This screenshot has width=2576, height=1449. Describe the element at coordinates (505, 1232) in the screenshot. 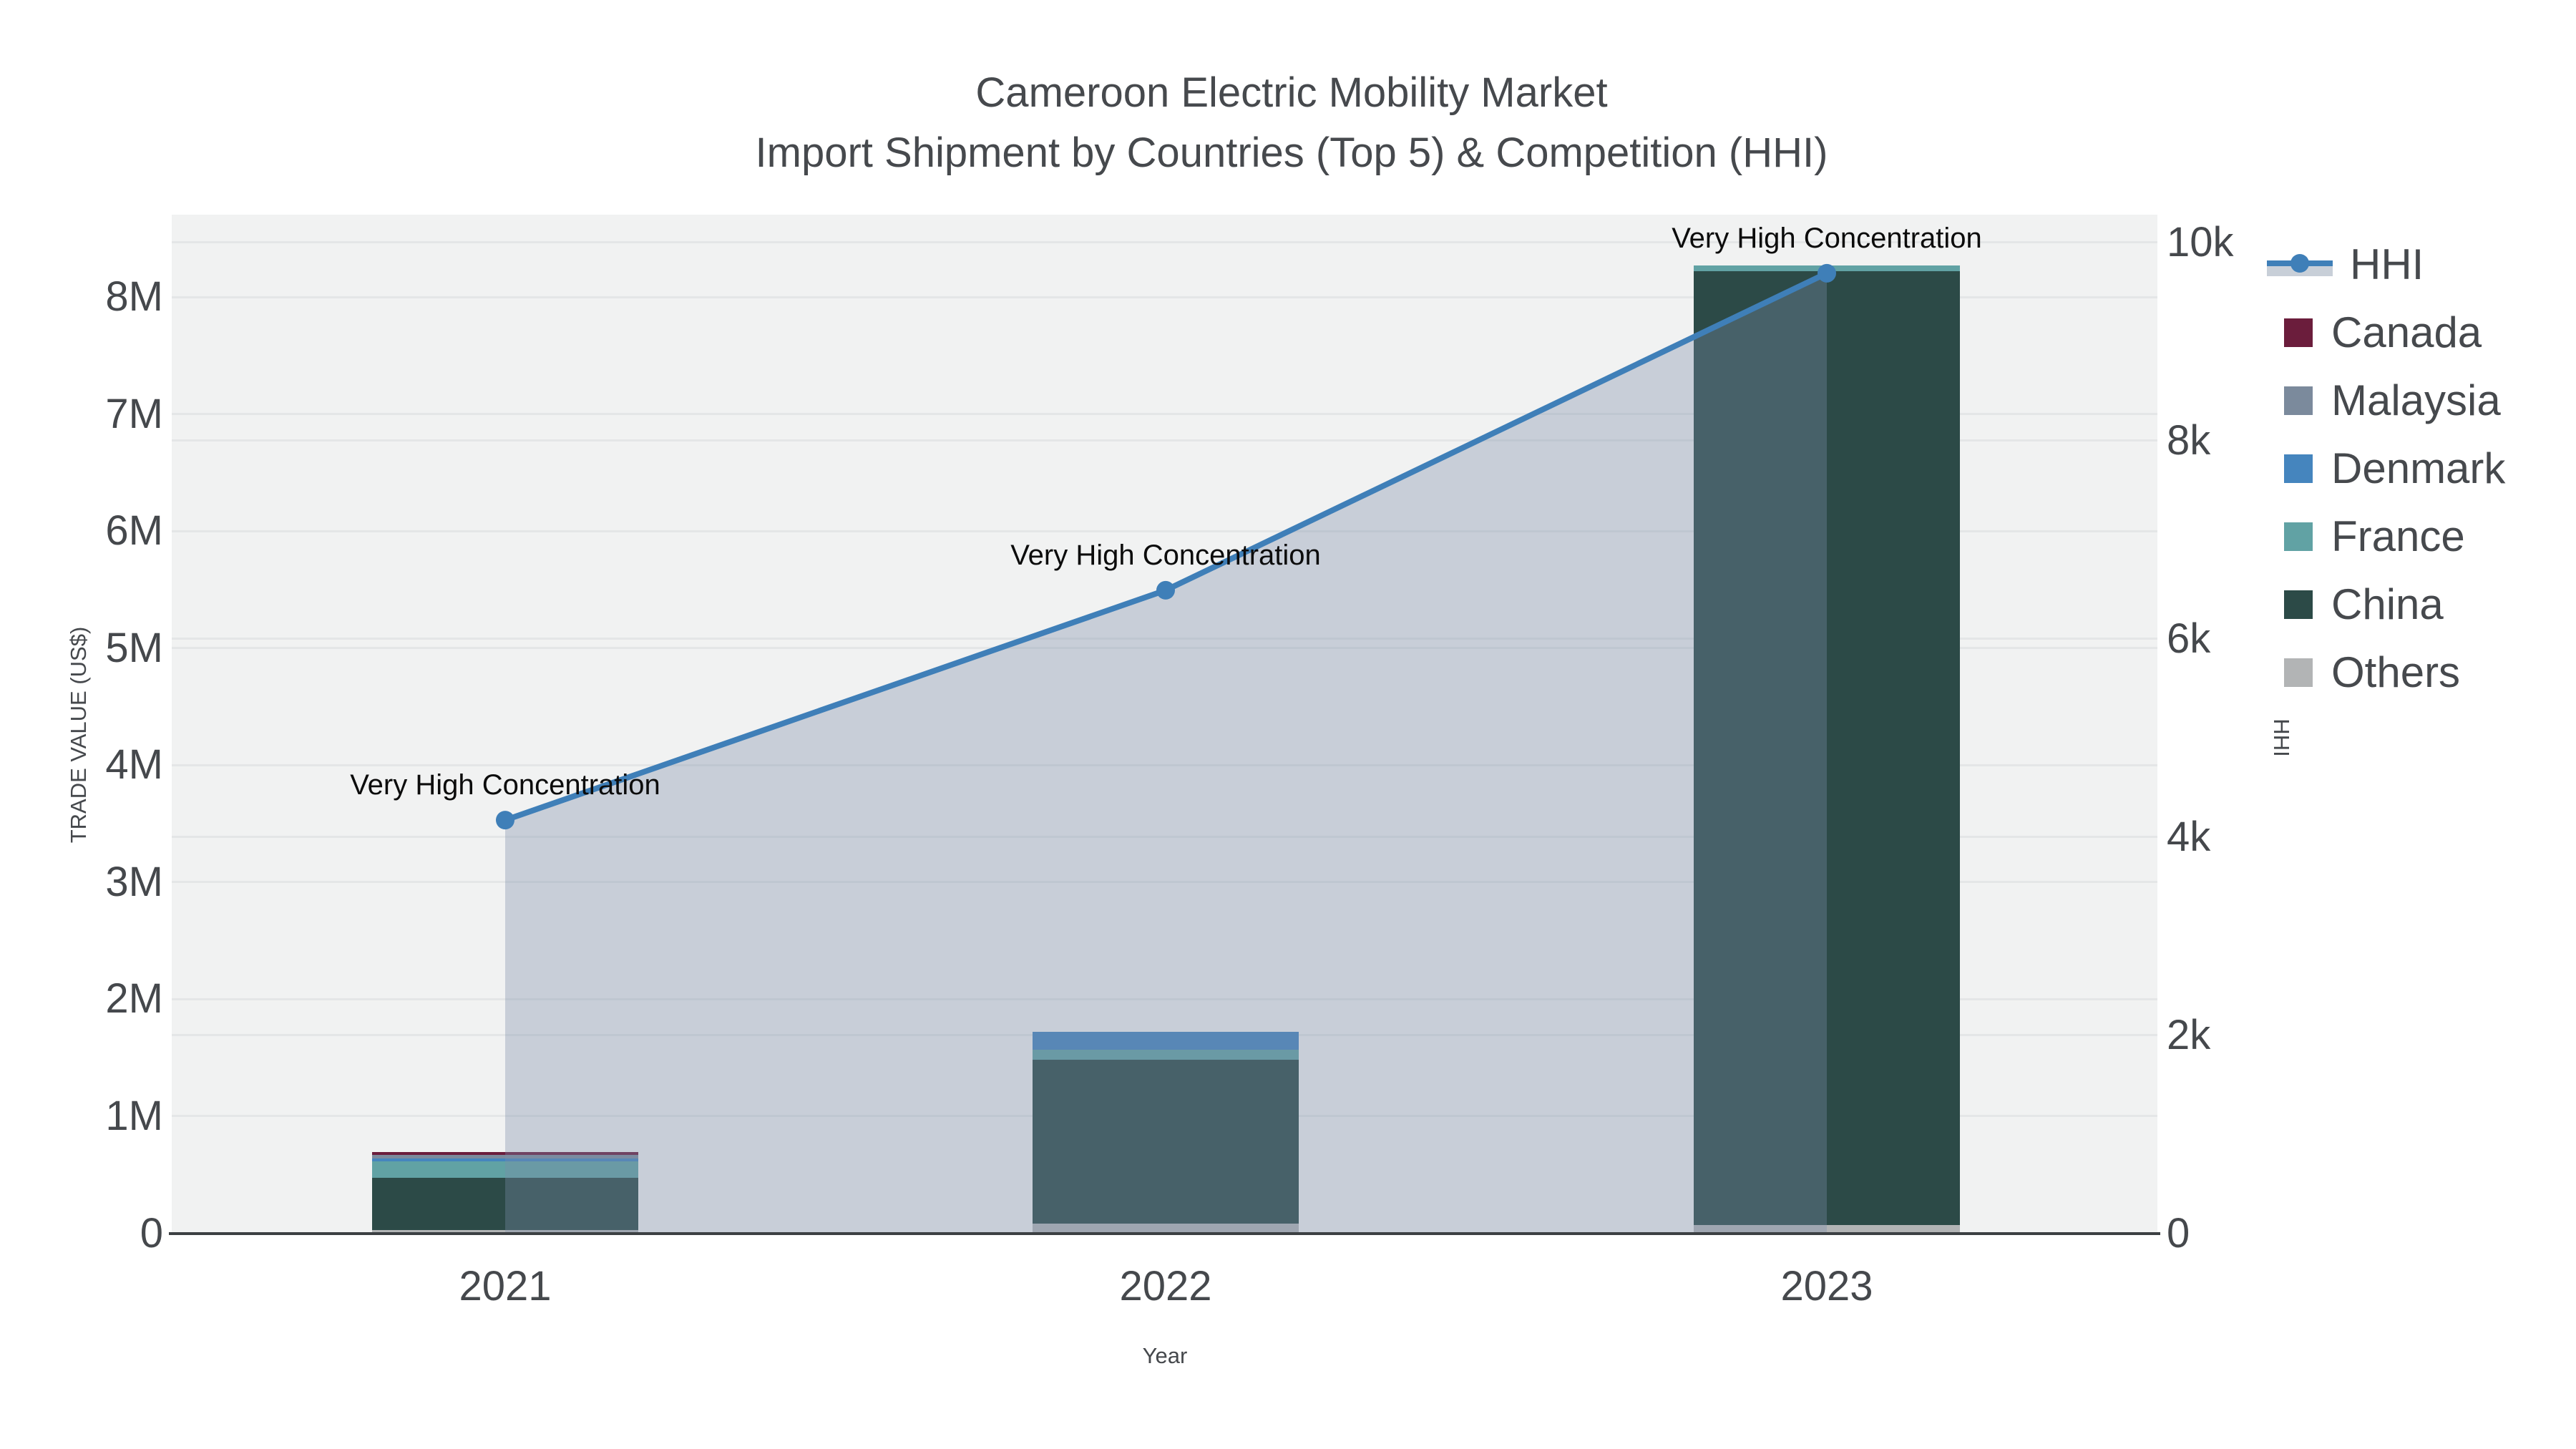

I see `bar-segment-others-2021` at that location.